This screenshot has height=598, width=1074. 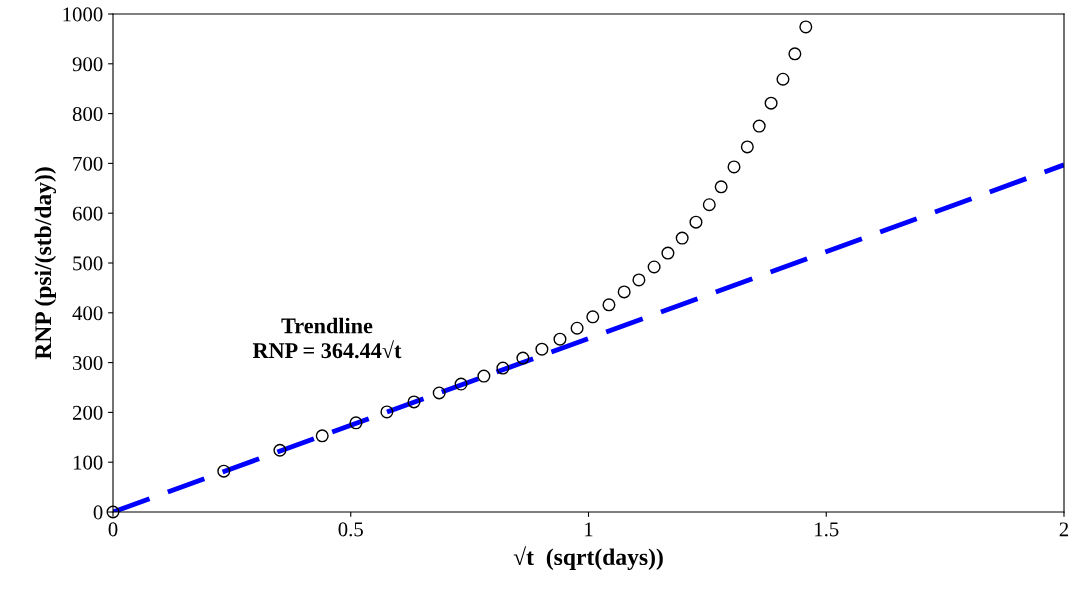 What do you see at coordinates (87, 114) in the screenshot?
I see `y-tick-label: 800` at bounding box center [87, 114].